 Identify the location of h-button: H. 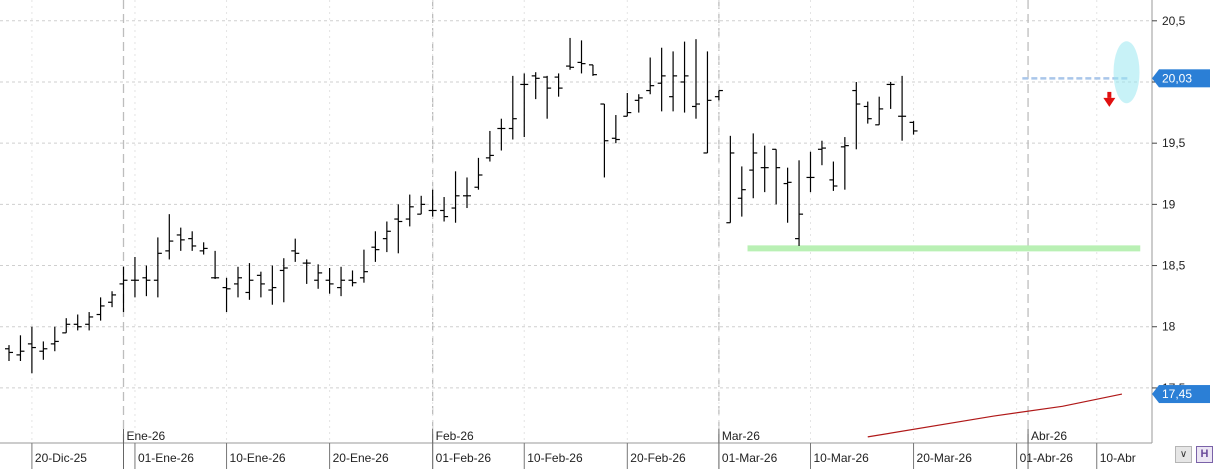
(1204, 454).